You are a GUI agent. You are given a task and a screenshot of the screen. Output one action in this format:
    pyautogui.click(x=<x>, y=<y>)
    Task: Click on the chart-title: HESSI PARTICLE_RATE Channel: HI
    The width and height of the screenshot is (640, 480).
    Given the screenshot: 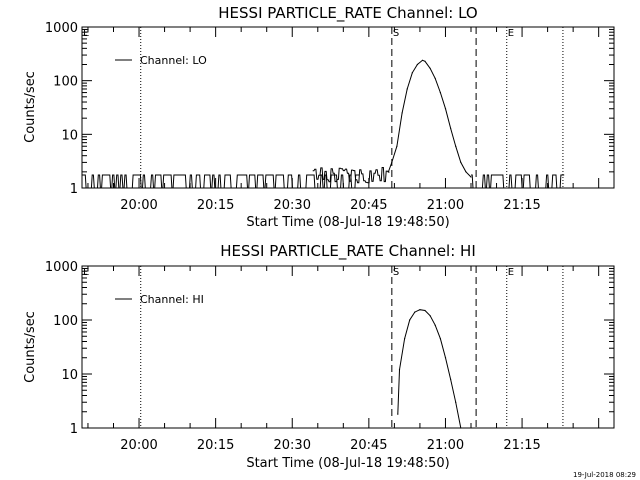 What is the action you would take?
    pyautogui.click(x=348, y=251)
    